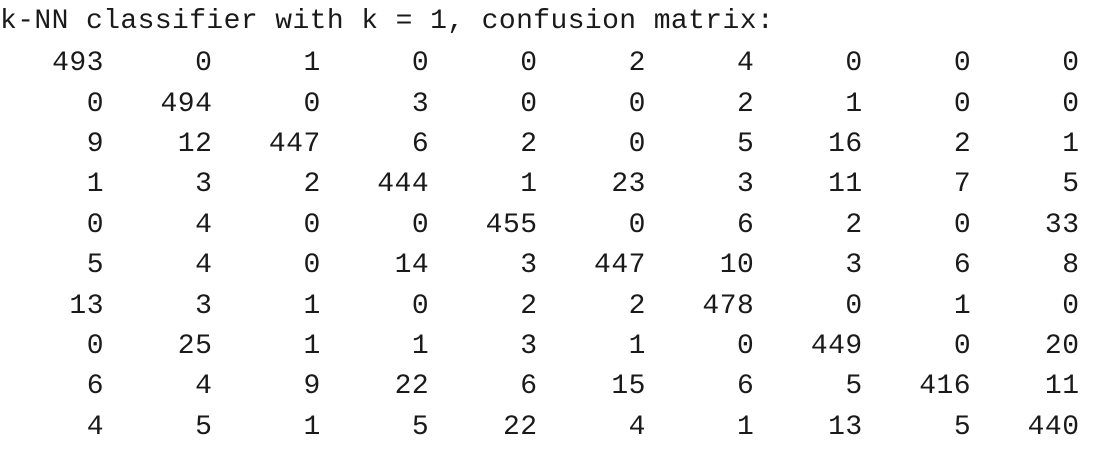  Describe the element at coordinates (186, 104) in the screenshot. I see `matrix-cell: 494` at that location.